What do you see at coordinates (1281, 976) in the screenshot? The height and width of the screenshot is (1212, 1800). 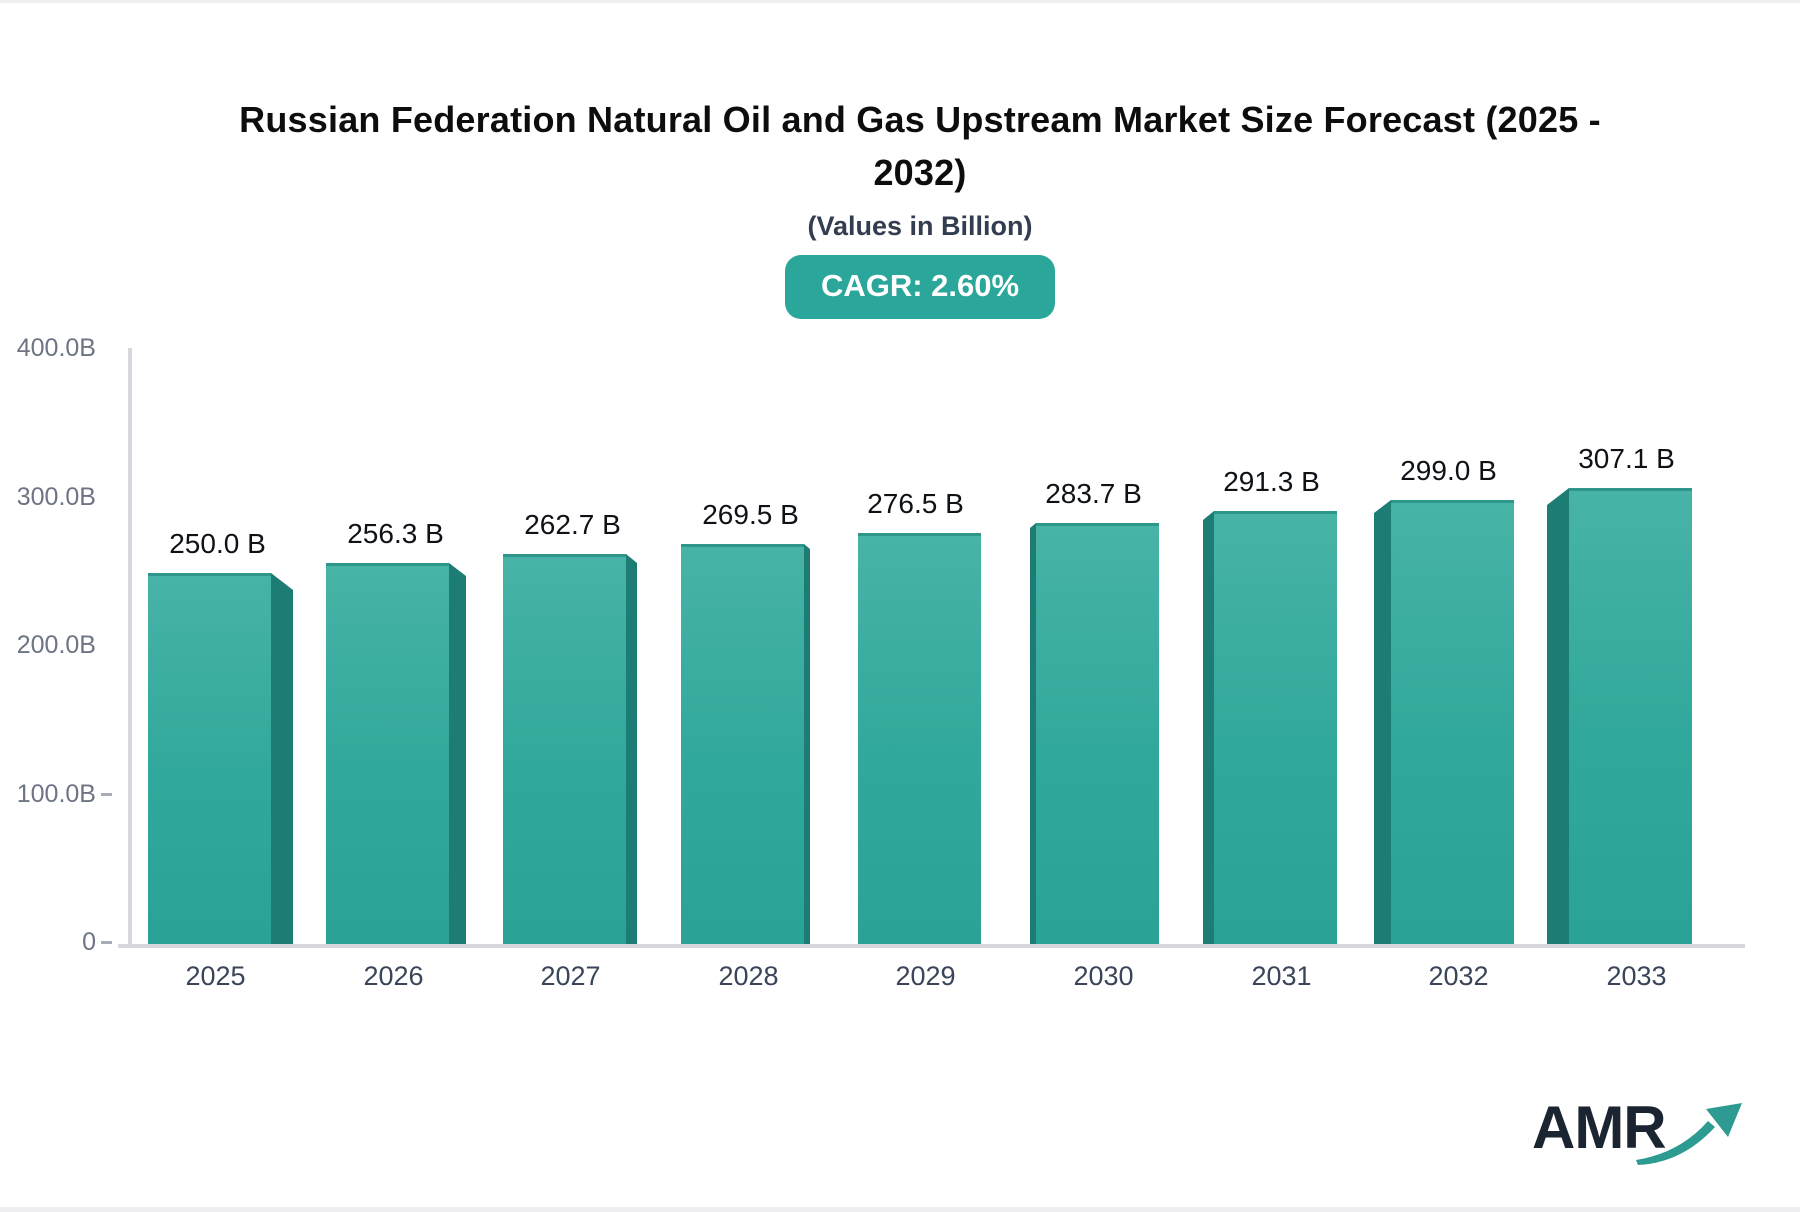 I see `x-tick-label-2031: 2031` at bounding box center [1281, 976].